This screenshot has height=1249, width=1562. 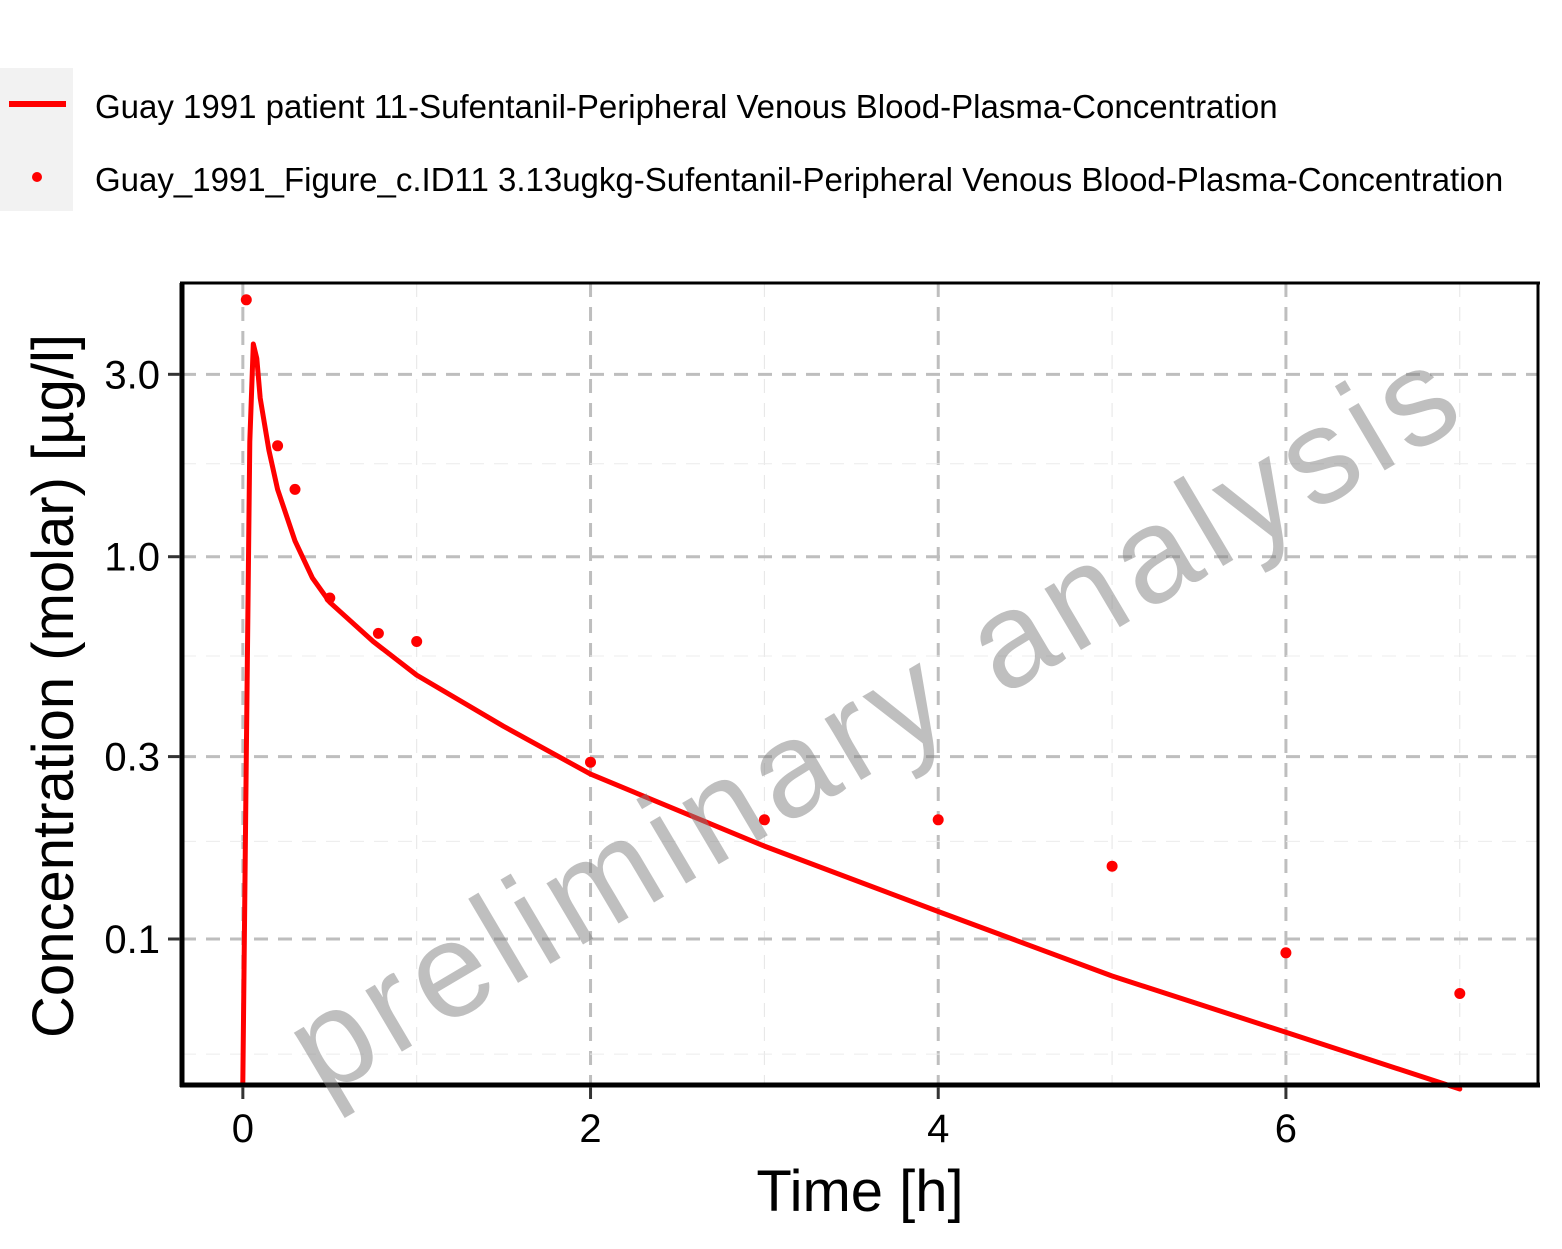 What do you see at coordinates (132, 375) in the screenshot?
I see `y-tick-label: 3.0` at bounding box center [132, 375].